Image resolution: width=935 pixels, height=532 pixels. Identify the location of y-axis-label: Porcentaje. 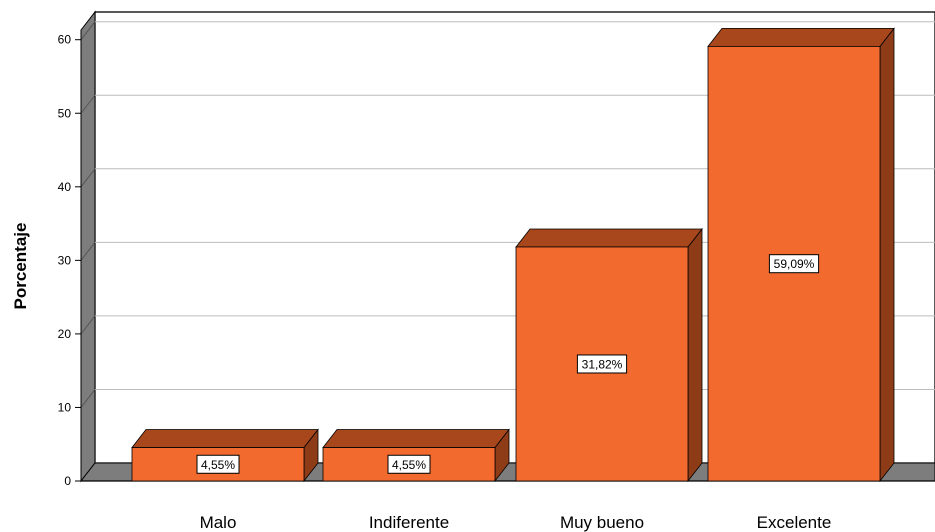
(20, 266).